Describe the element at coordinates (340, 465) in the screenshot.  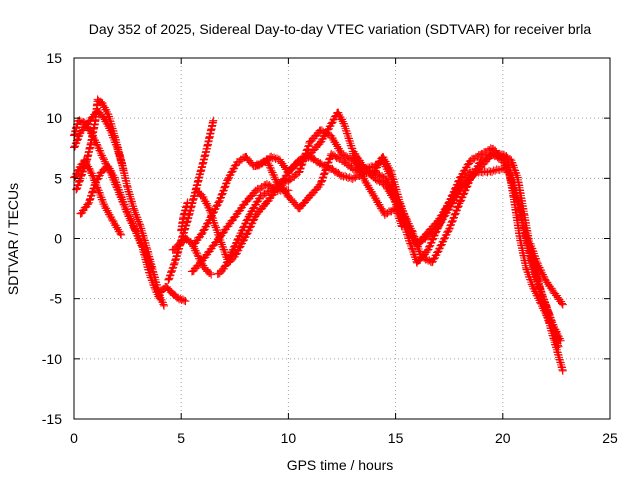
I see `x-axis-label: GPS time / hours` at that location.